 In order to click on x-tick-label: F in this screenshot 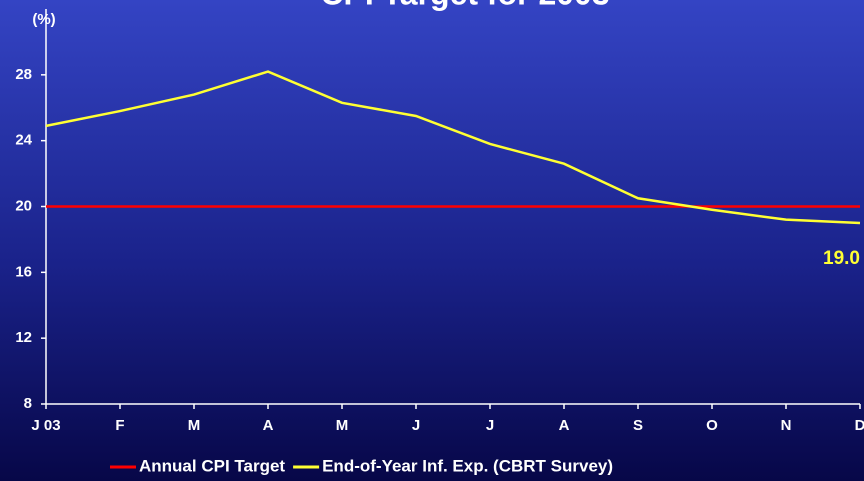, I will do `click(119, 425)`.